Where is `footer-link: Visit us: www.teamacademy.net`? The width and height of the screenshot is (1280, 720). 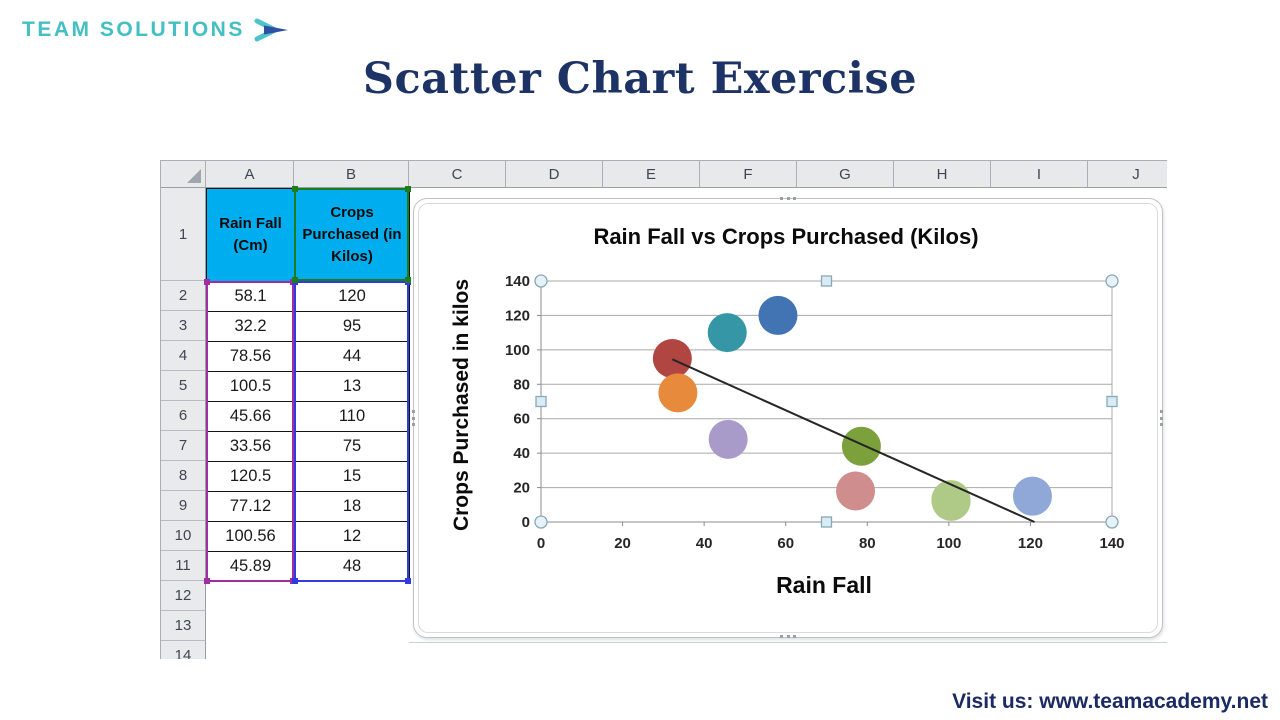
footer-link: Visit us: www.teamacademy.net is located at coordinates (1110, 701).